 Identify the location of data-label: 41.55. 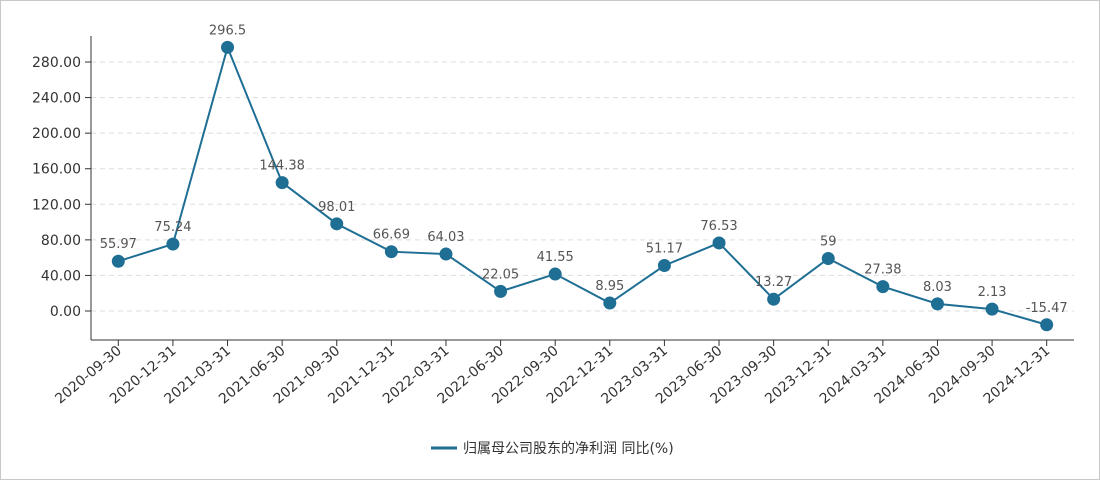
(555, 257).